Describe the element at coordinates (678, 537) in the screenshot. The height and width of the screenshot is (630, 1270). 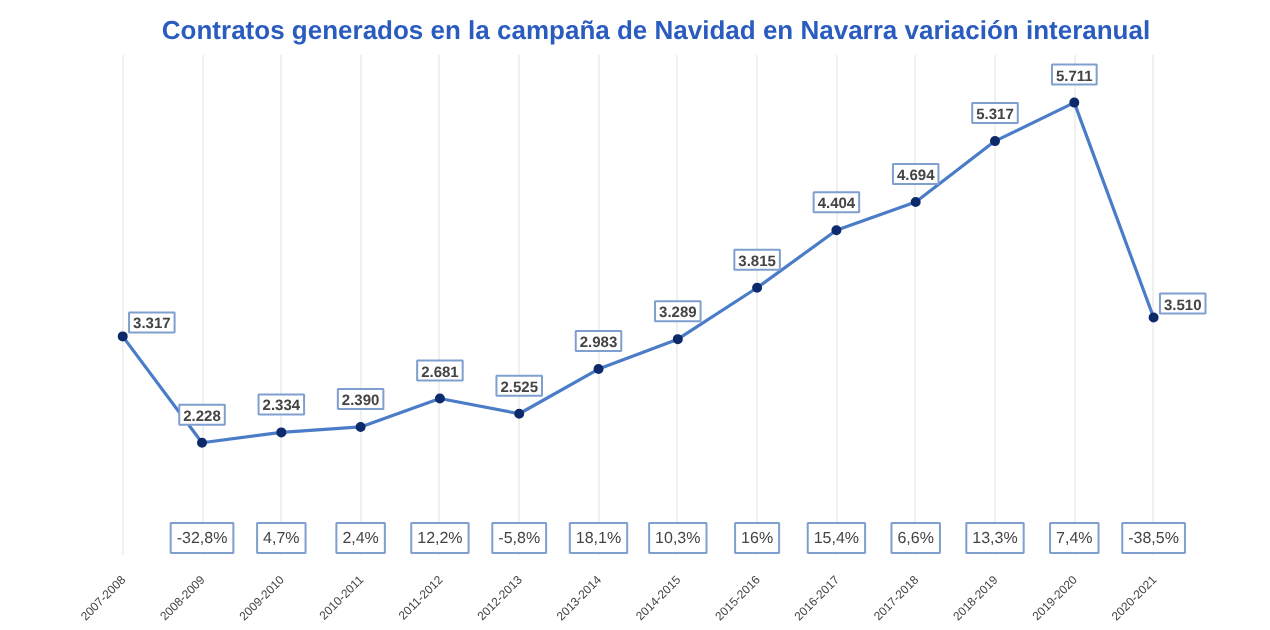
I see `text: 10,3%` at that location.